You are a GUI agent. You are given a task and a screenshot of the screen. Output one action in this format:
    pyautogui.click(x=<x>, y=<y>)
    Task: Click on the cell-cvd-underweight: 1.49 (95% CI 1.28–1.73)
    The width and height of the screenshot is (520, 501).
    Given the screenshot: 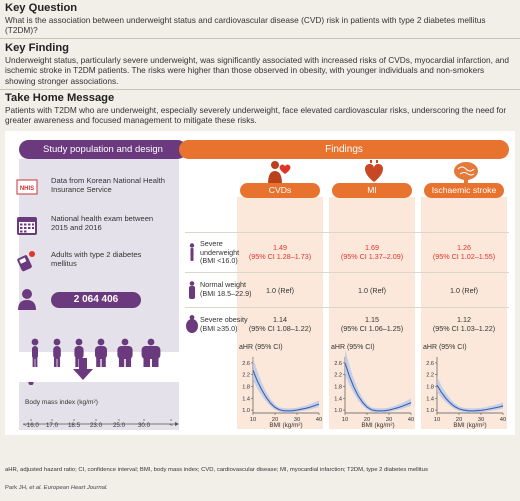 What is the action you would take?
    pyautogui.click(x=280, y=252)
    